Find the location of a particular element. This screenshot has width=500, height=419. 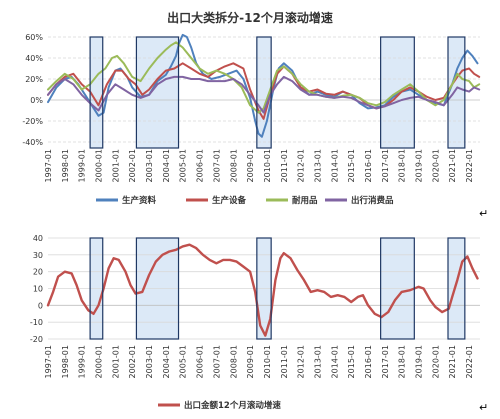

y-tick-label: -20 is located at coordinates (36, 339).